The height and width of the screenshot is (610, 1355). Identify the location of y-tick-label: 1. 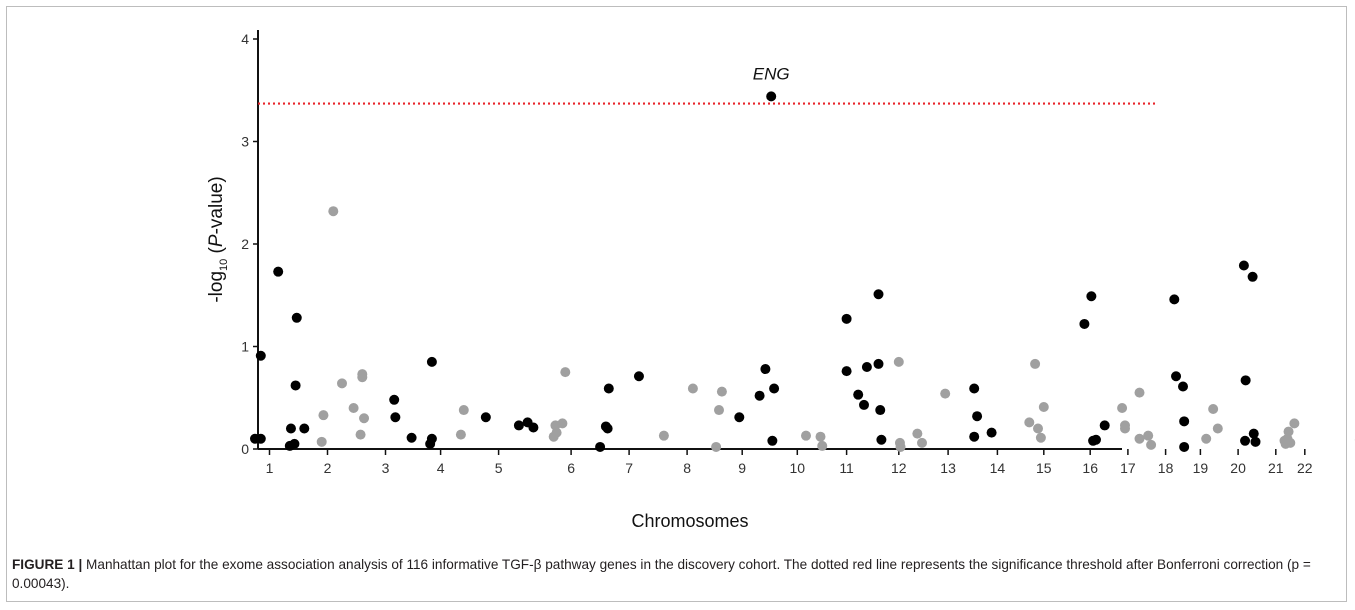
(245, 347).